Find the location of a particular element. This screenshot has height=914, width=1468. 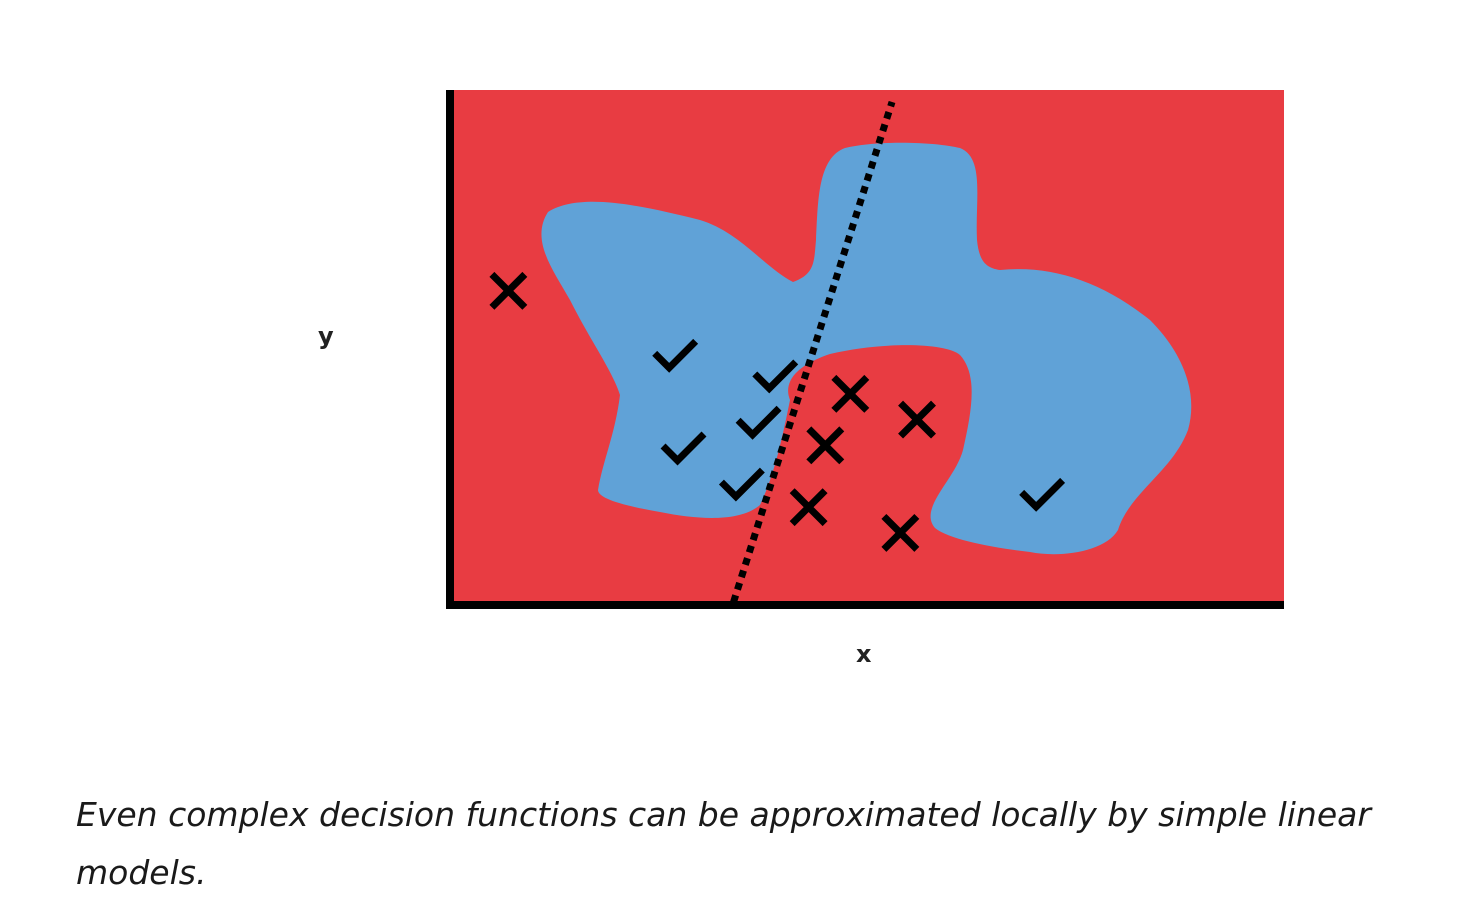

marker-layer is located at coordinates (777, 411).